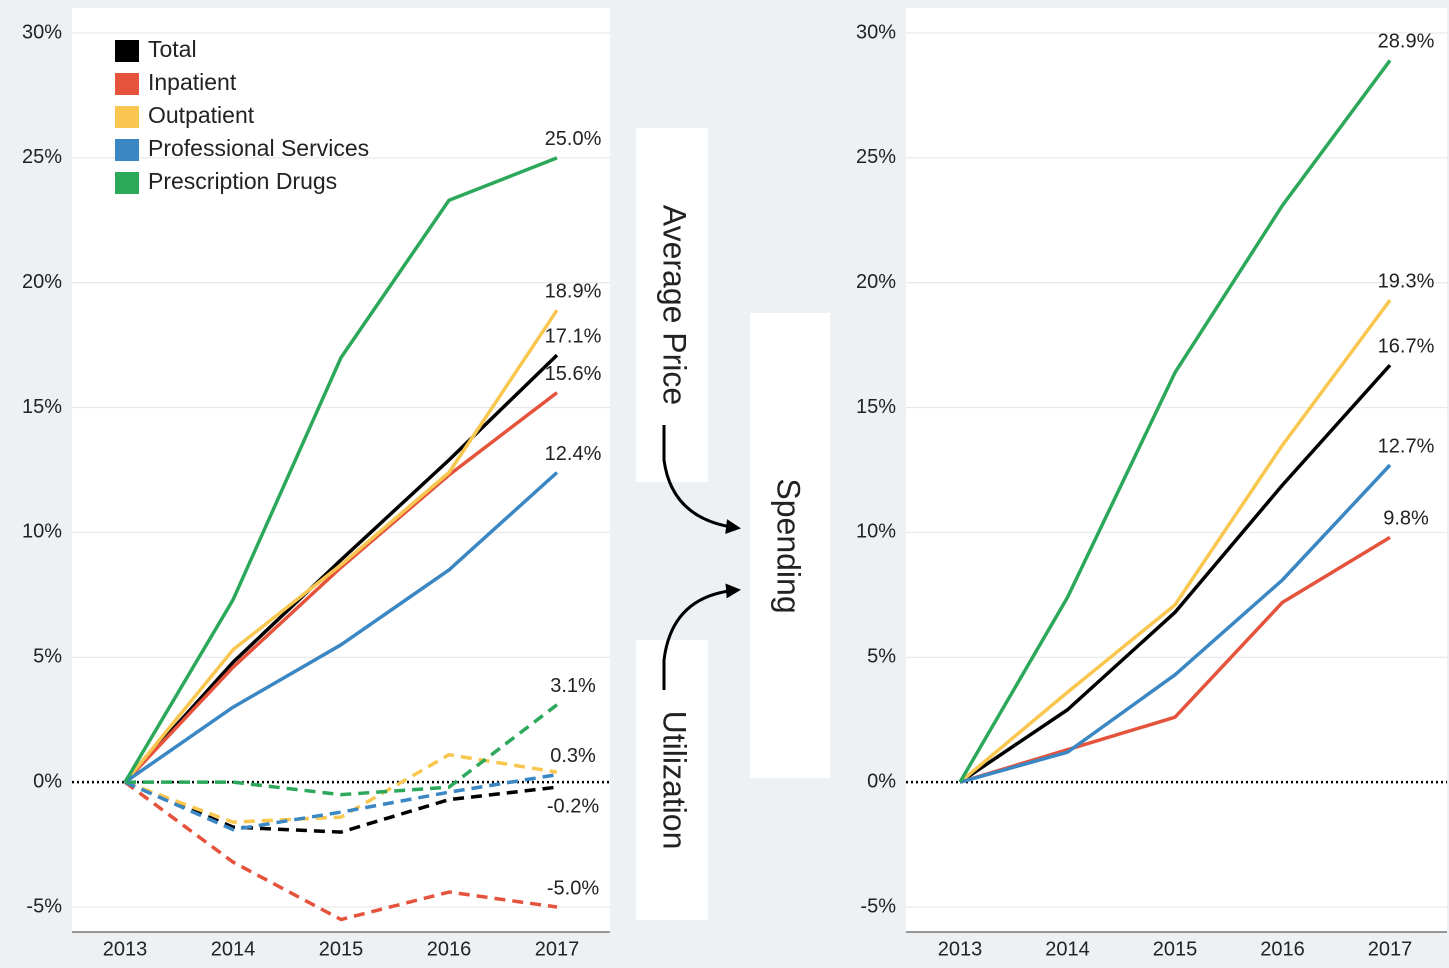  Describe the element at coordinates (675, 305) in the screenshot. I see `price-label: Average Price` at that location.